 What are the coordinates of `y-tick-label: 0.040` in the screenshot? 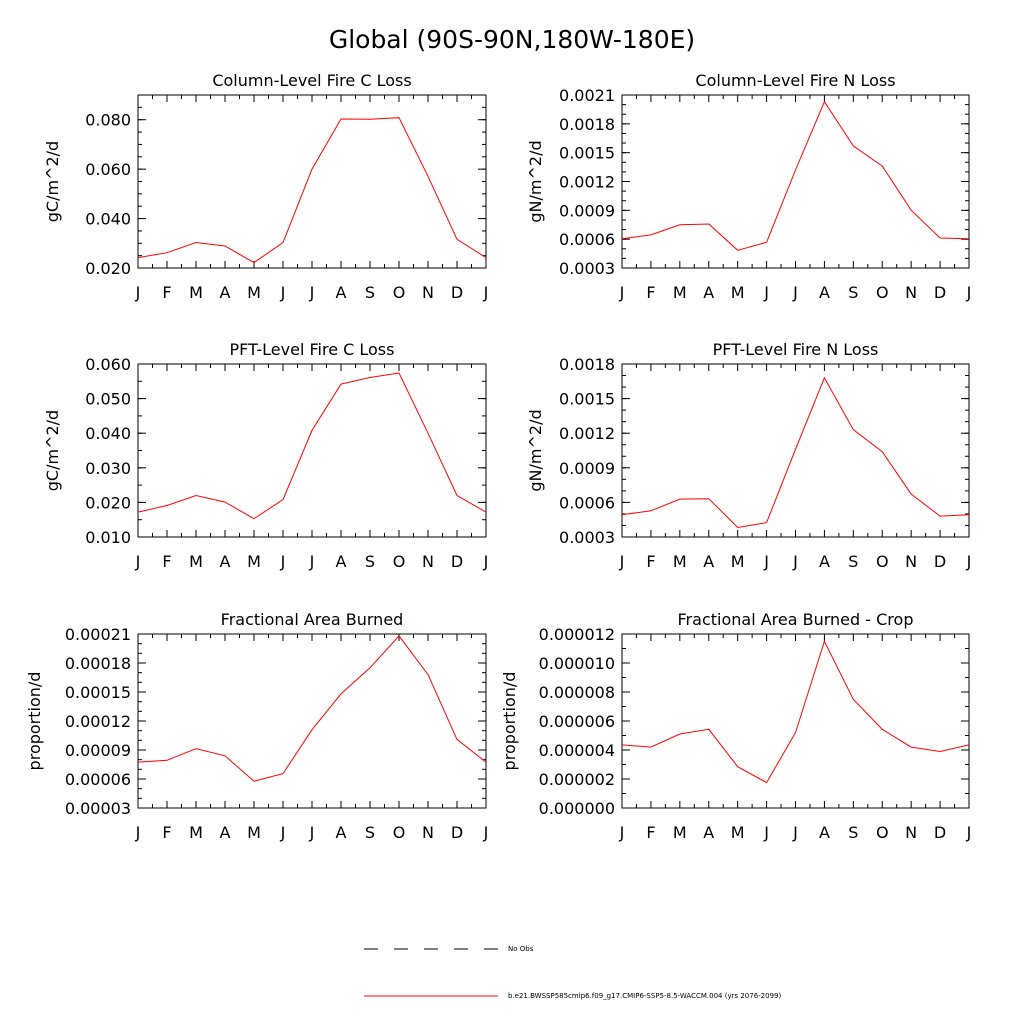 It's located at (108, 219).